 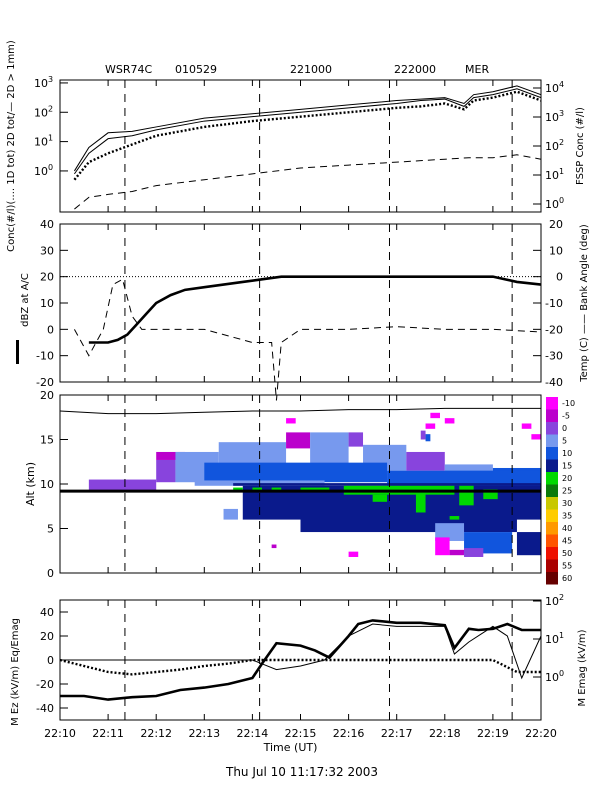 What do you see at coordinates (290, 747) in the screenshot?
I see `time-axis-label: Time (UT)` at bounding box center [290, 747].